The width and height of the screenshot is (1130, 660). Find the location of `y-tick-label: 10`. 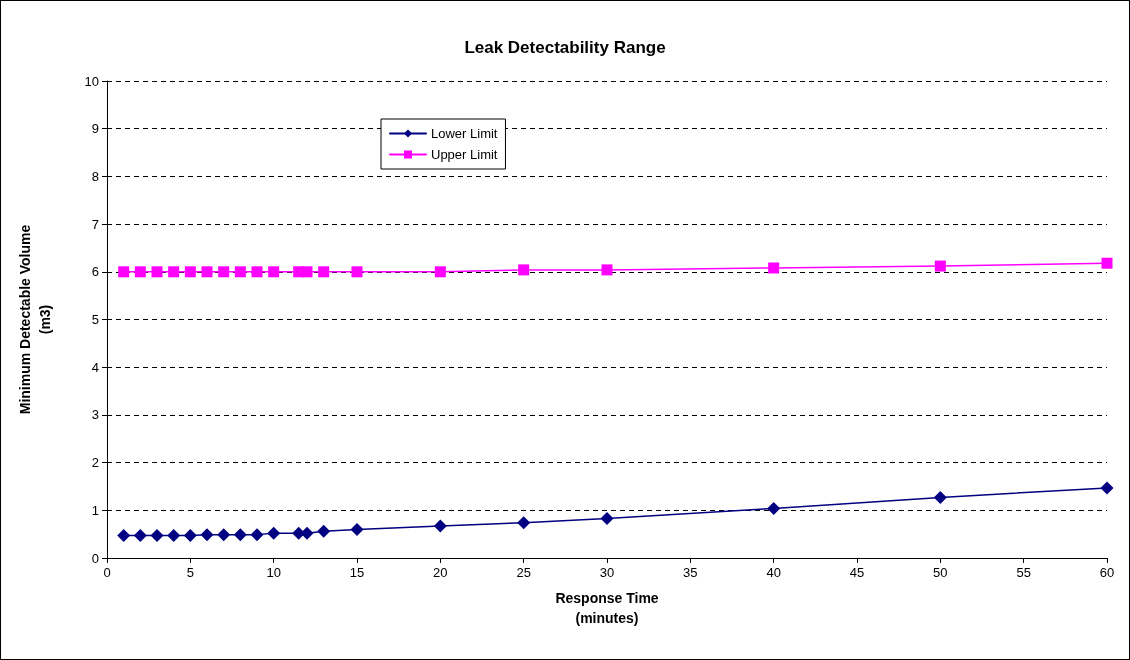

y-tick-label: 10 is located at coordinates (91, 81).